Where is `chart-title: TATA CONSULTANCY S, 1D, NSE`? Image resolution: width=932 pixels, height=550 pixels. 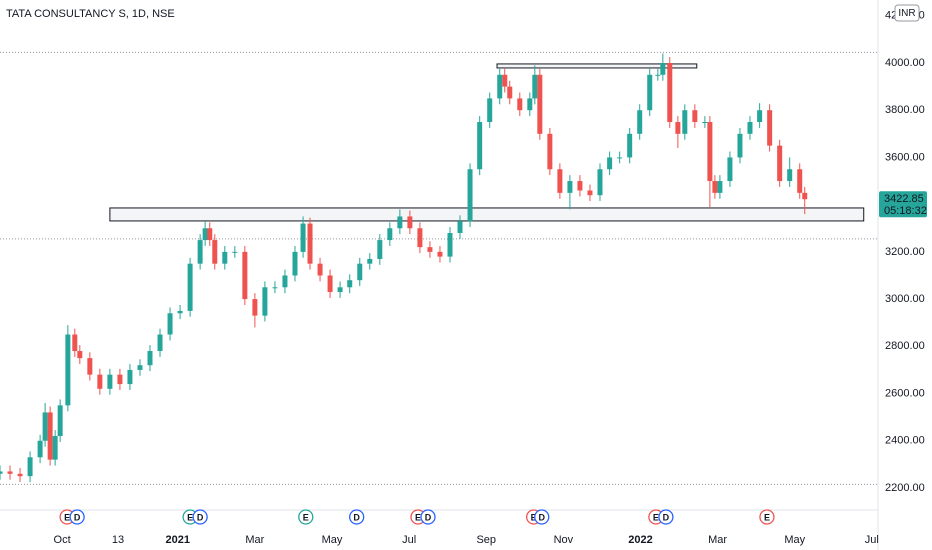
chart-title: TATA CONSULTANCY S, 1D, NSE is located at coordinates (90, 14).